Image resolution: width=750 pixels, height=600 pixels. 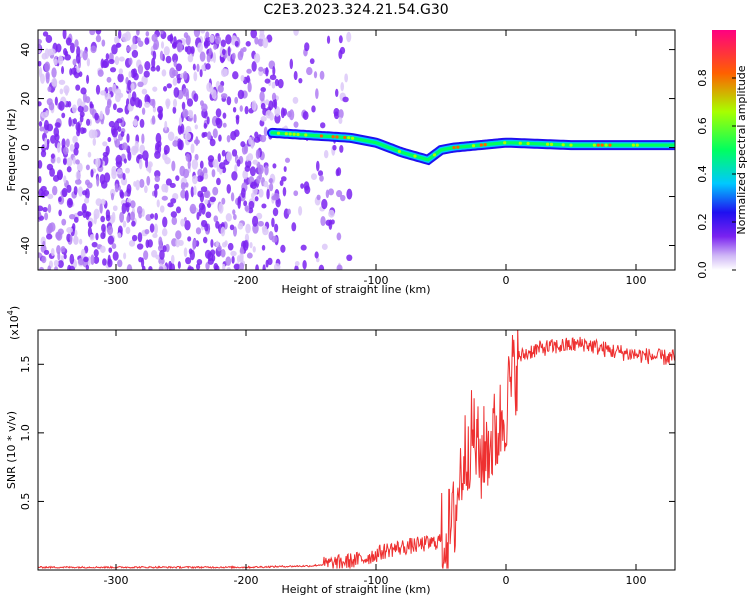 What do you see at coordinates (355, 589) in the screenshot?
I see `snr-x-label: Height of straight line (km)` at bounding box center [355, 589].